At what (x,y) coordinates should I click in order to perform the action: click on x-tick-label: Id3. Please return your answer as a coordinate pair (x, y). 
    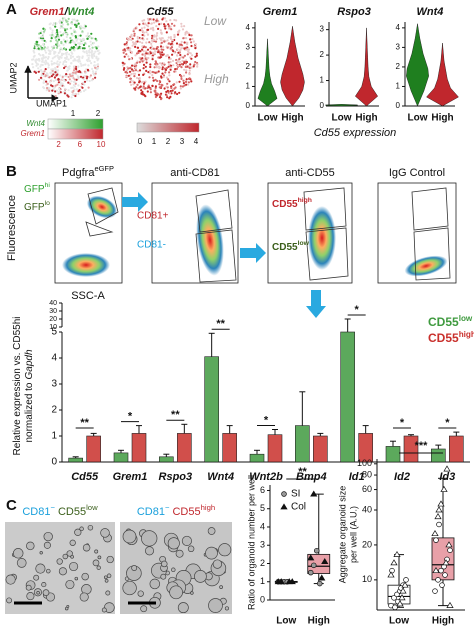
    Looking at the image, I should click on (447, 477).